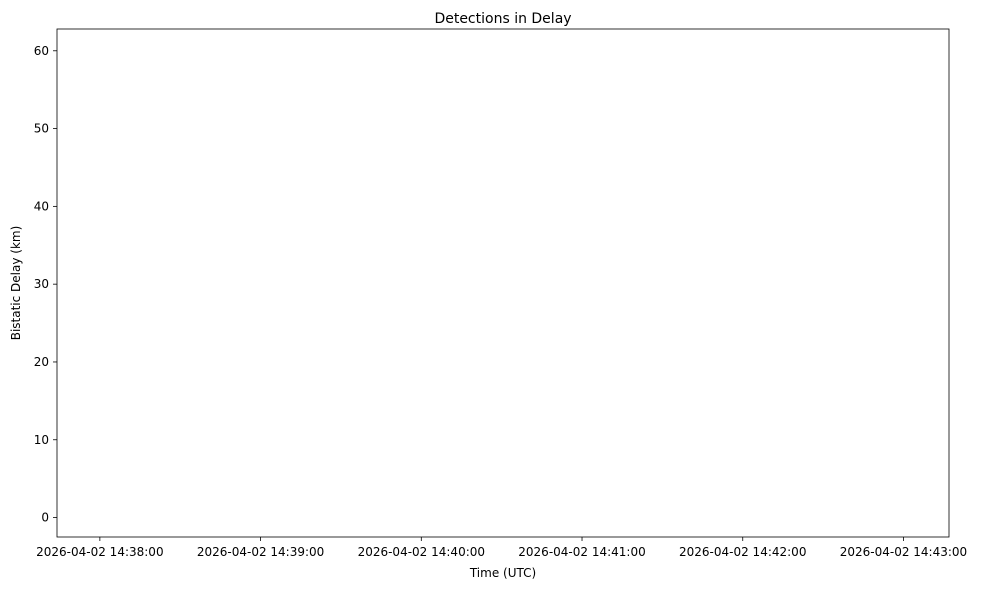 Image resolution: width=982 pixels, height=590 pixels. What do you see at coordinates (903, 552) in the screenshot?
I see `x-tick-label: 2026-04-02 14:43:00` at bounding box center [903, 552].